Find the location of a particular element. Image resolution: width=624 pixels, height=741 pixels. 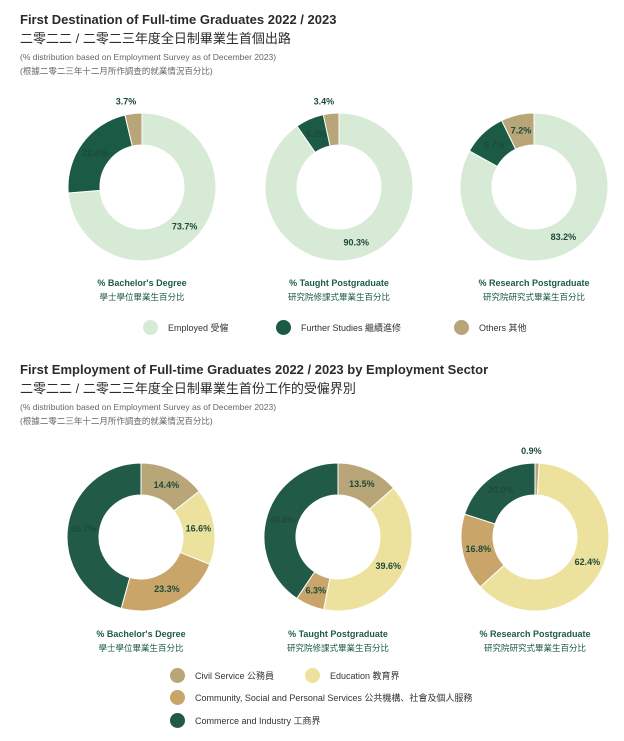

donut-chart-bachelor-sector: 14.4% 16.6% 23.3% 45.7% is located at coordinates (141, 537).